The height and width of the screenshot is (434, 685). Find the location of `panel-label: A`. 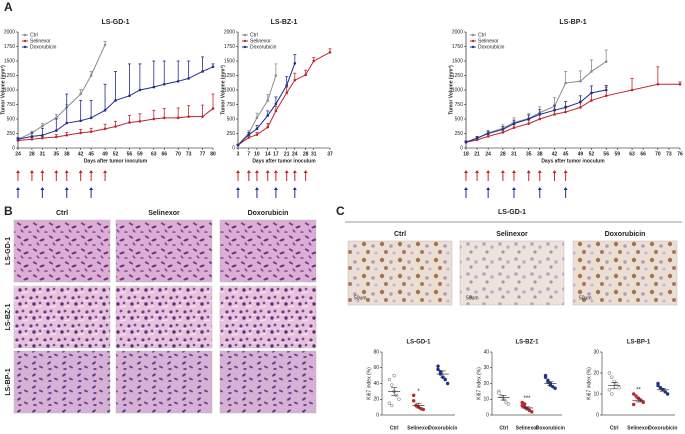

panel-label: A is located at coordinates (8, 7).